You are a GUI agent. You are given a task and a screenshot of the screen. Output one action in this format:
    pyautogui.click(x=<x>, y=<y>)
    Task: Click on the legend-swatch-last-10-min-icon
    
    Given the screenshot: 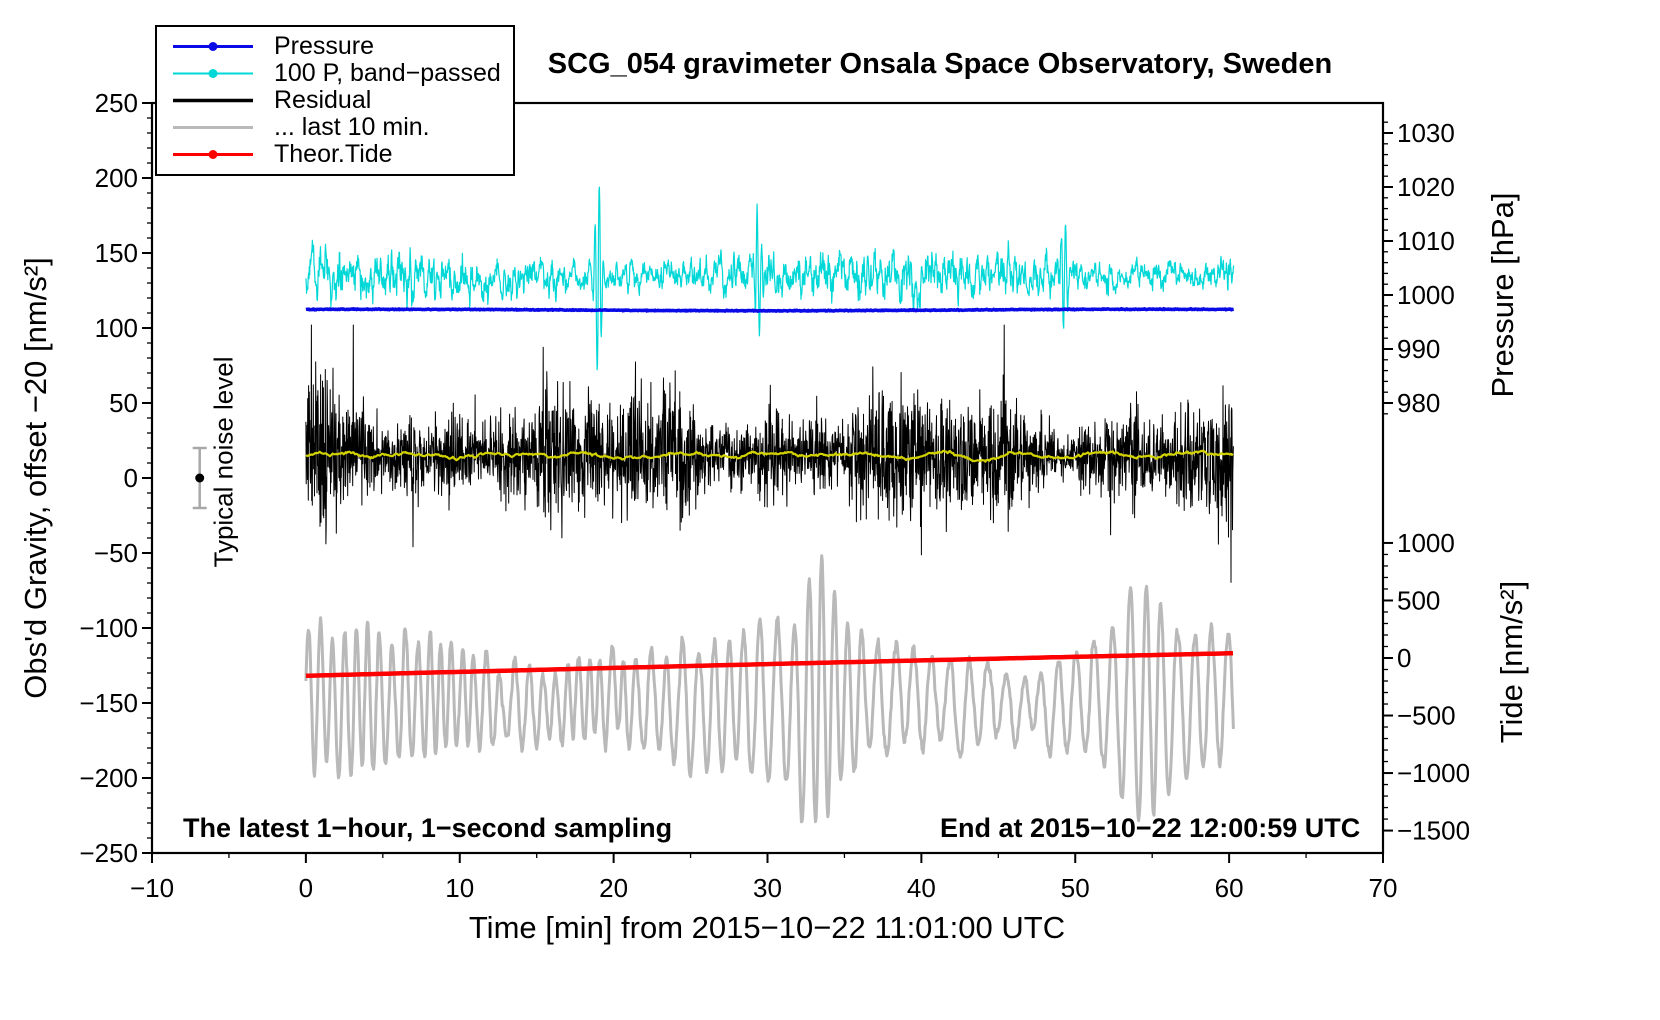 What is the action you would take?
    pyautogui.click(x=213, y=127)
    